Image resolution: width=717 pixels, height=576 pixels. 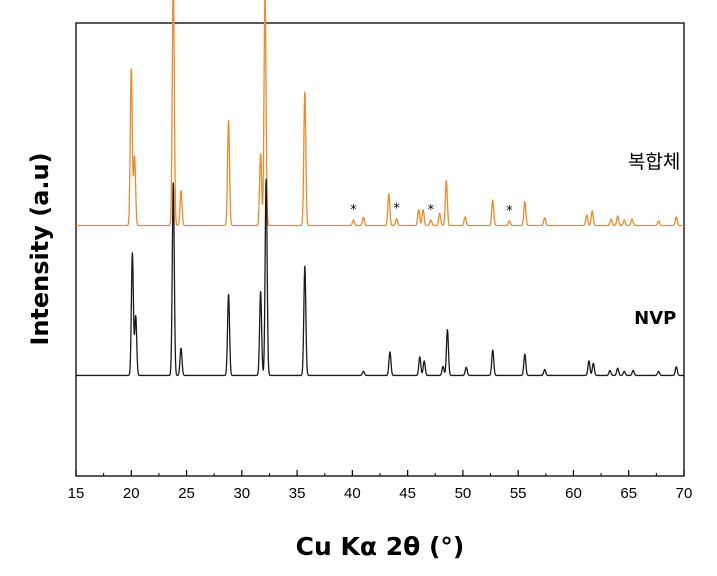 What do you see at coordinates (241, 493) in the screenshot?
I see `x-tick-label: 30` at bounding box center [241, 493].